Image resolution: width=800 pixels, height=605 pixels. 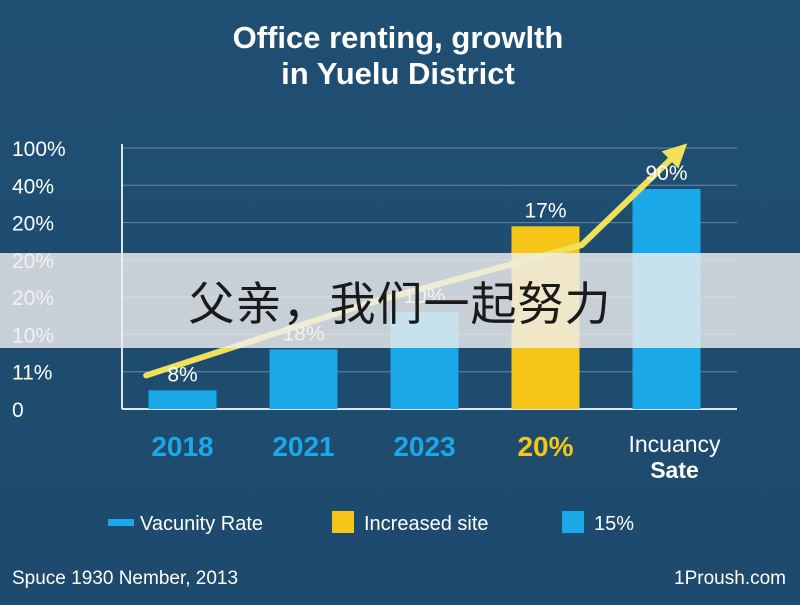 What do you see at coordinates (400, 303) in the screenshot?
I see `caption-overlay-text: 父亲，我们一起努力` at bounding box center [400, 303].